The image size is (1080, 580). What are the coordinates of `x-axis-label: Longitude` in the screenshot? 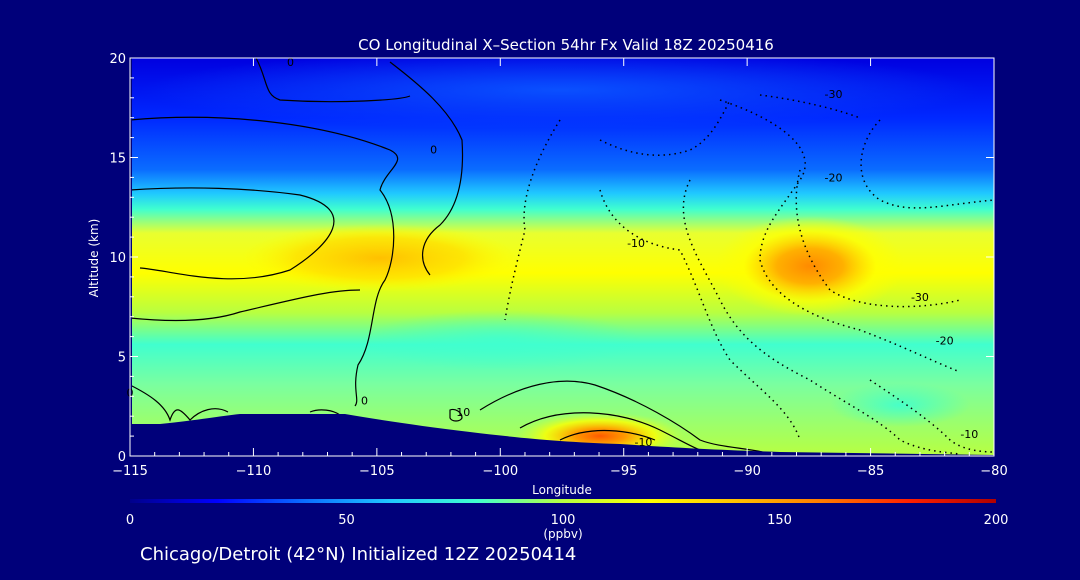 It's located at (562, 490).